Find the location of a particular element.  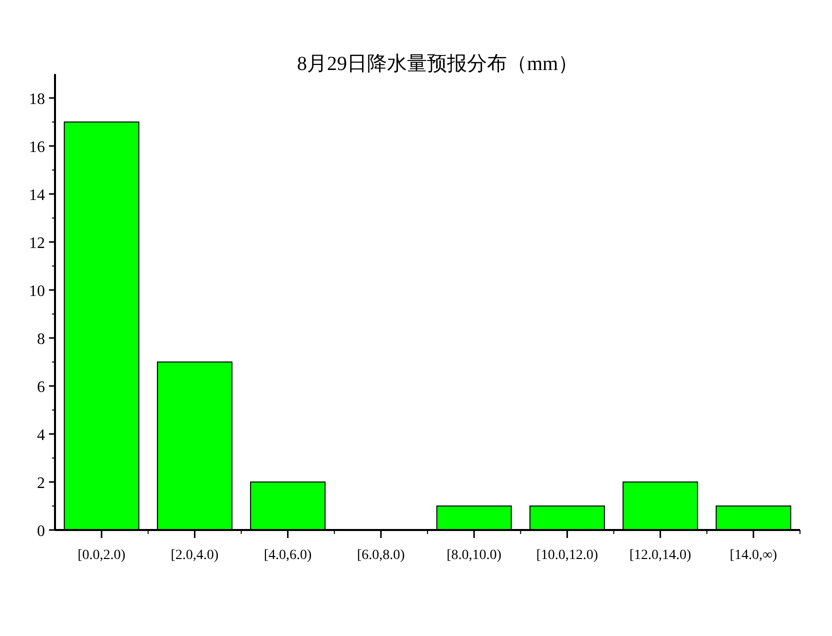

y-tick-label: 2 is located at coordinates (41, 483).